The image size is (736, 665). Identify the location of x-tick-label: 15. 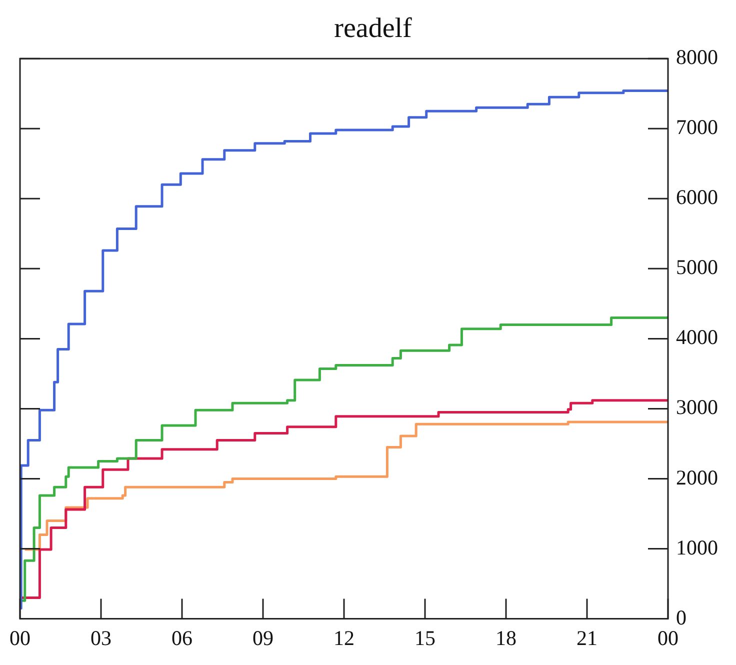
(425, 638).